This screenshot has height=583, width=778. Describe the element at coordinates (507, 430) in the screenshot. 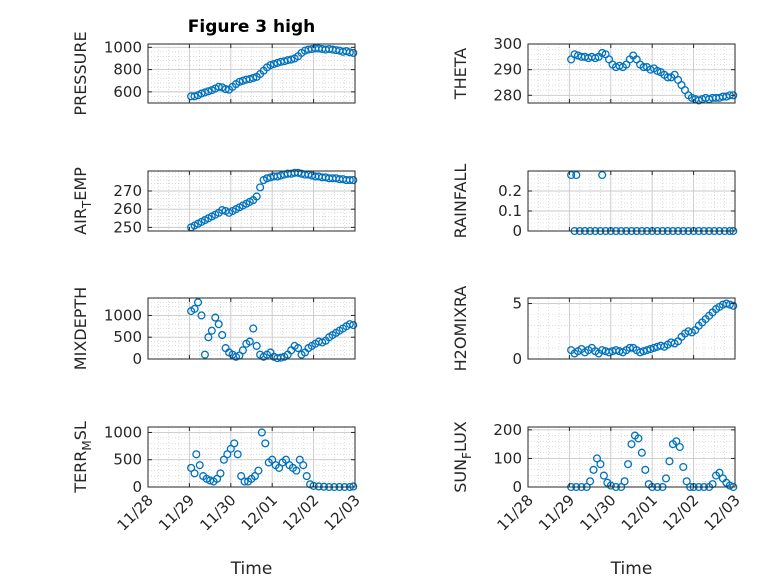

I see `y-tick-label: 200` at that location.